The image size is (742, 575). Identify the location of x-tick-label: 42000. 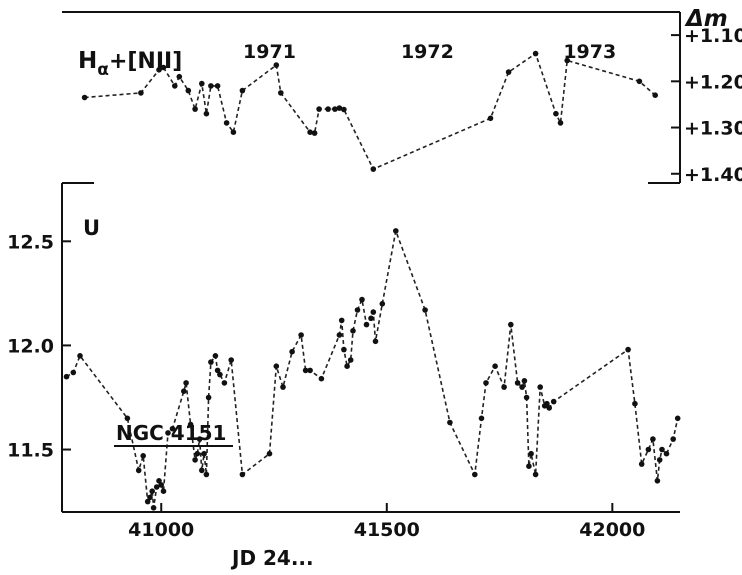
(612, 530).